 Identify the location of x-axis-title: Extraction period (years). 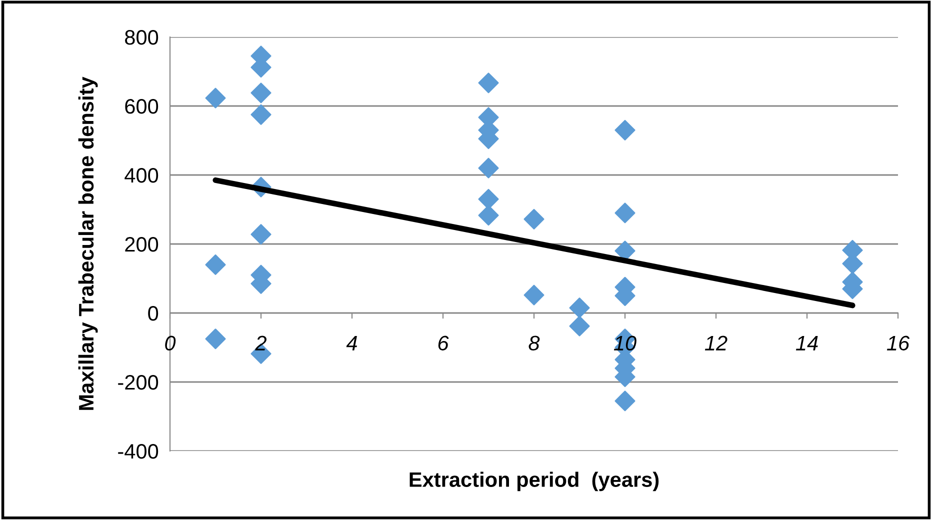
(534, 482).